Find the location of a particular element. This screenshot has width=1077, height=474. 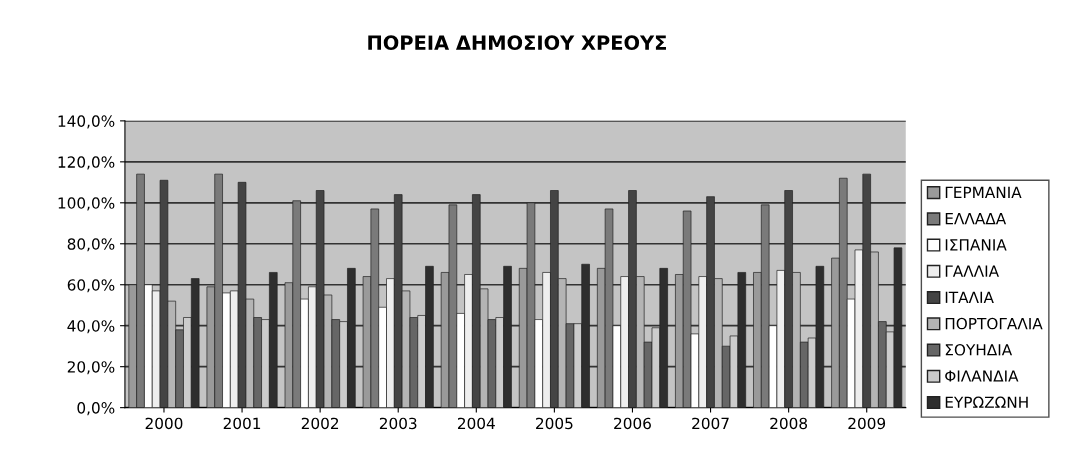

legend-label: ΙΣΠΑΝΙΑ is located at coordinates (976, 245).